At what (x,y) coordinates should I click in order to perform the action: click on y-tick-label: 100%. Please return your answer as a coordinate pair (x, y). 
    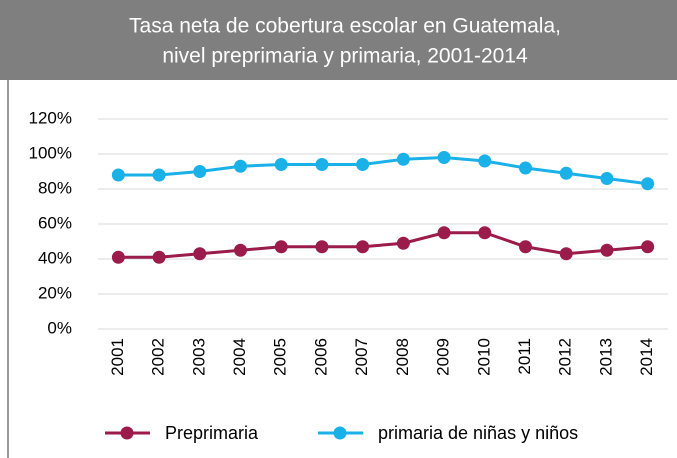
    Looking at the image, I should click on (50, 152).